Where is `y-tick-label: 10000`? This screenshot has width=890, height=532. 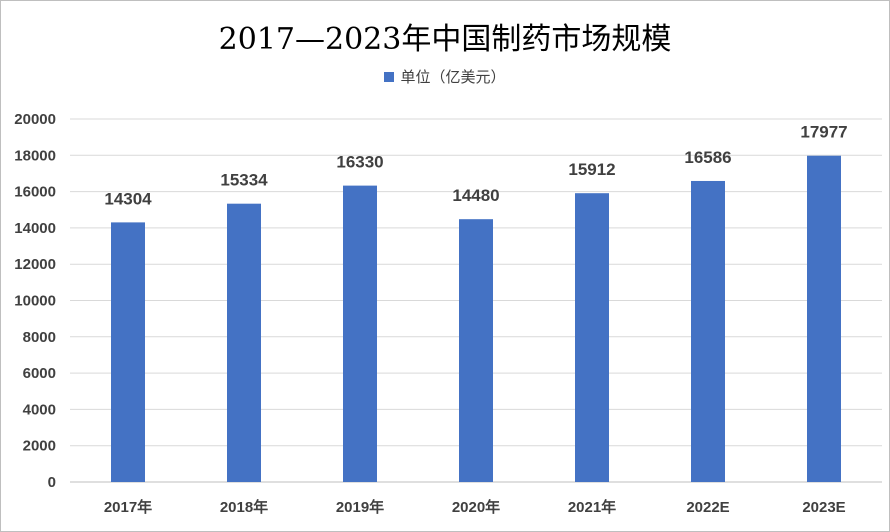
y-tick-label: 10000 is located at coordinates (35, 301).